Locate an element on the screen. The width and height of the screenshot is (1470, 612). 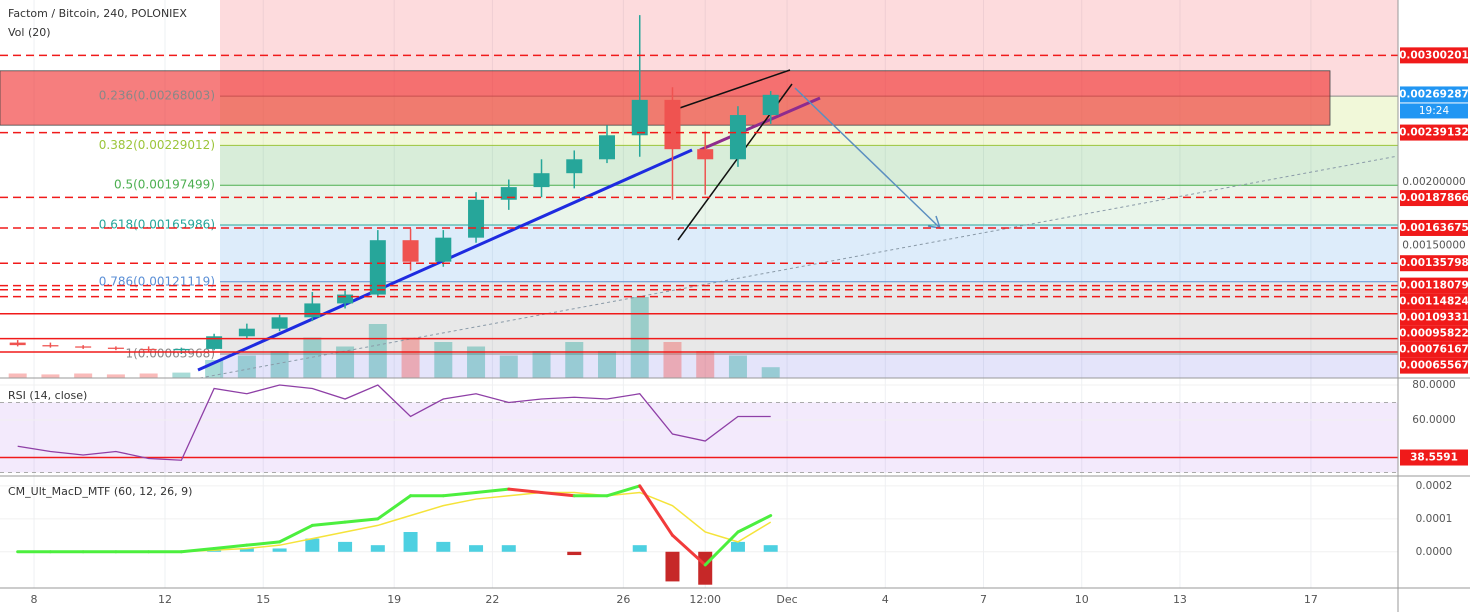
channel-line is located at coordinates (729, 91).